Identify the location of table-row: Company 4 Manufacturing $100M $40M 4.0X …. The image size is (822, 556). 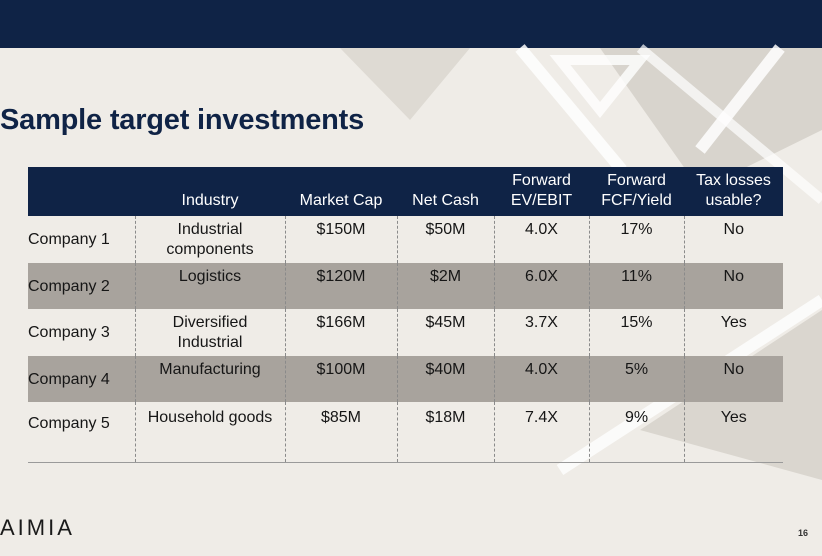
(405, 379).